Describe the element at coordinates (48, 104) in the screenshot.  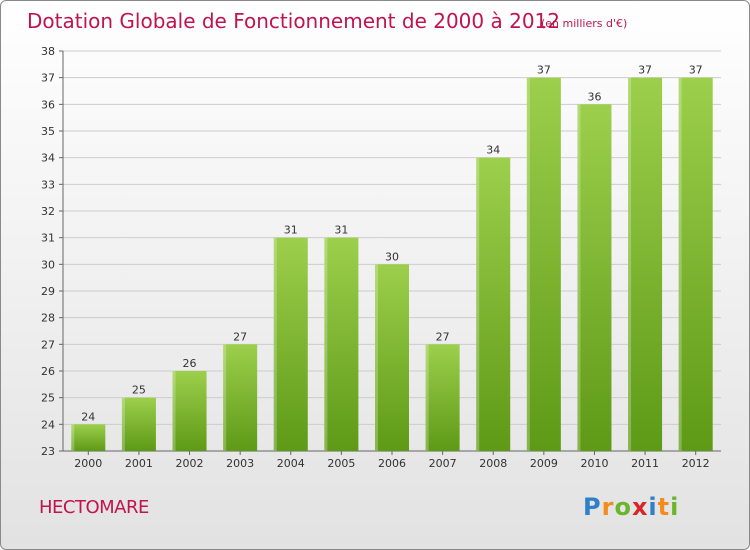
I see `y-tick-label: 36` at that location.